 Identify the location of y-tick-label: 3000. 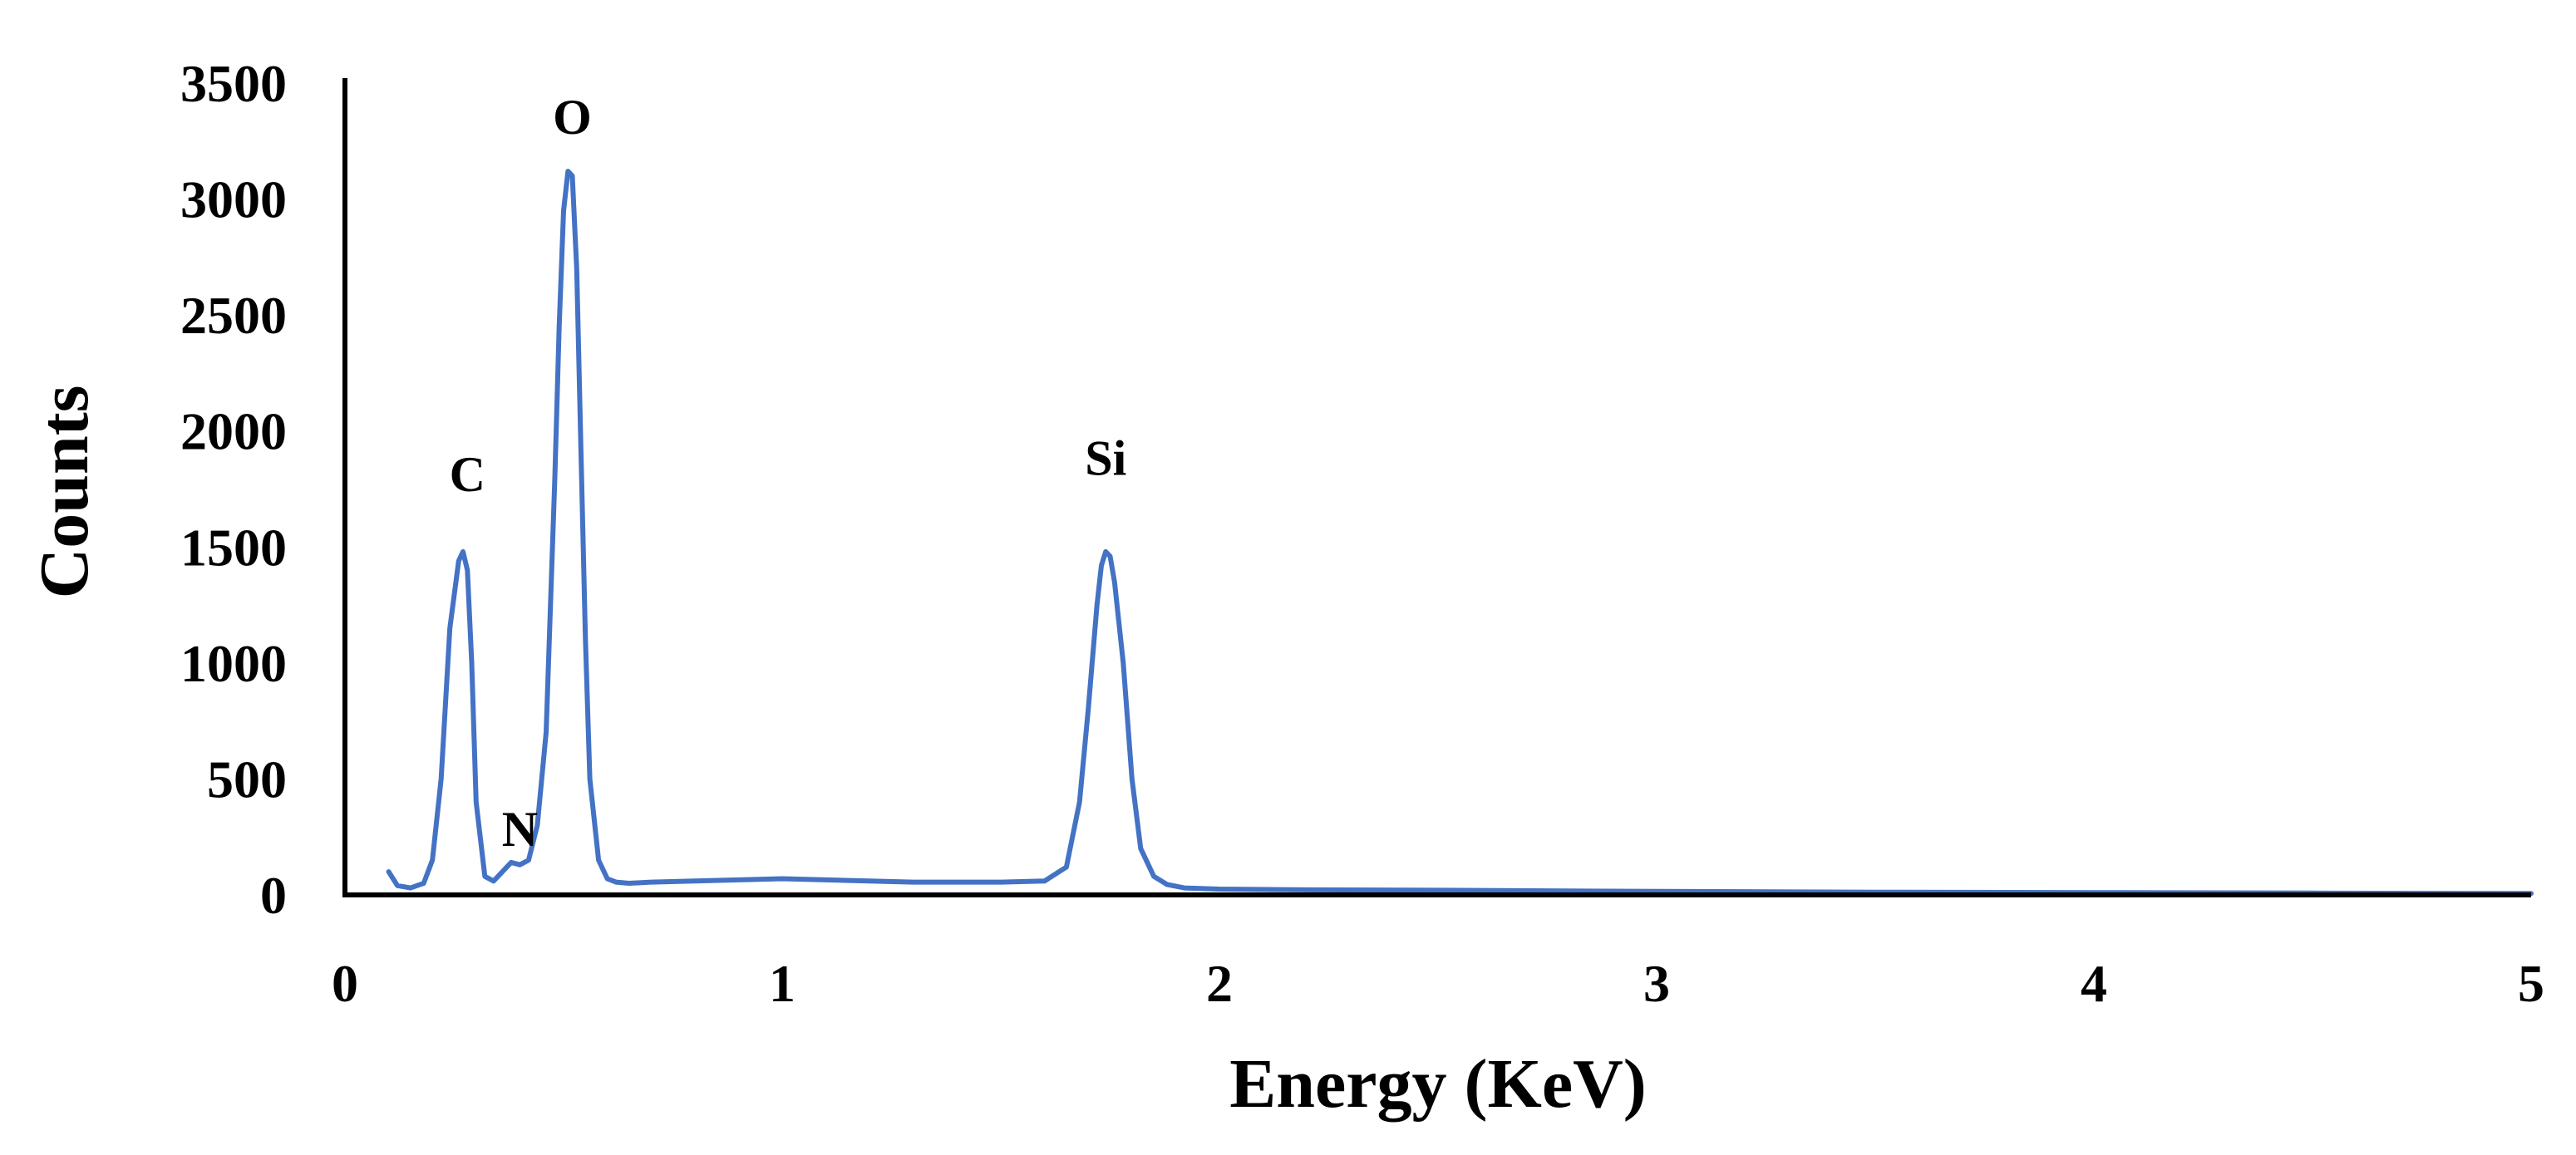
(233, 200).